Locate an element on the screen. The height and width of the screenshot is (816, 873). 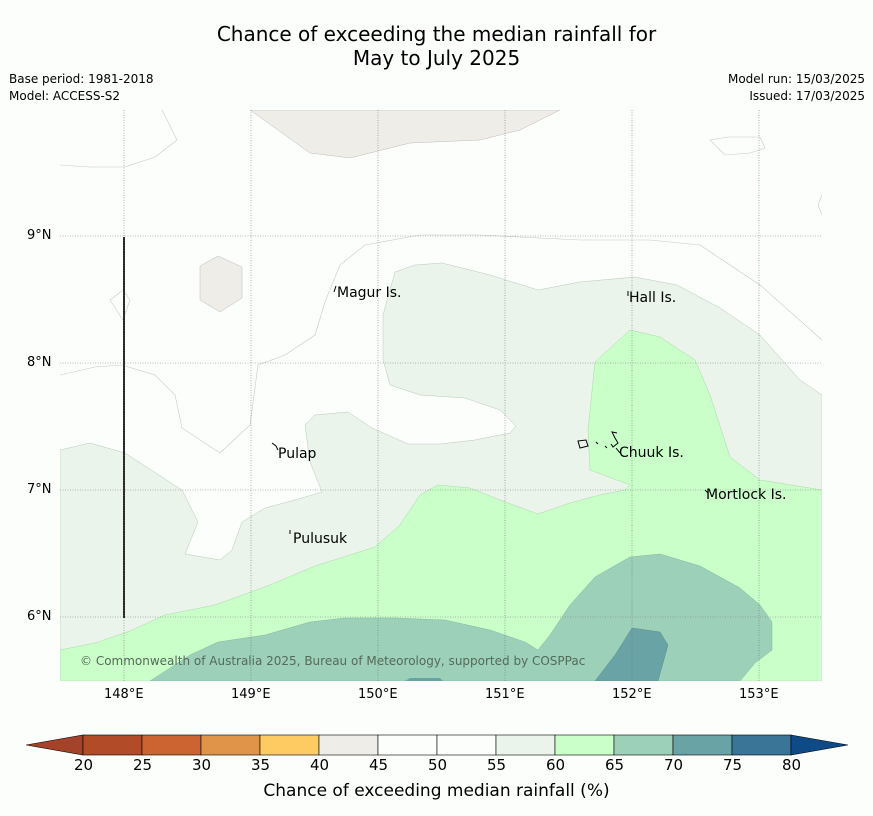
lat-label-6n: 6°N is located at coordinates (39, 616).